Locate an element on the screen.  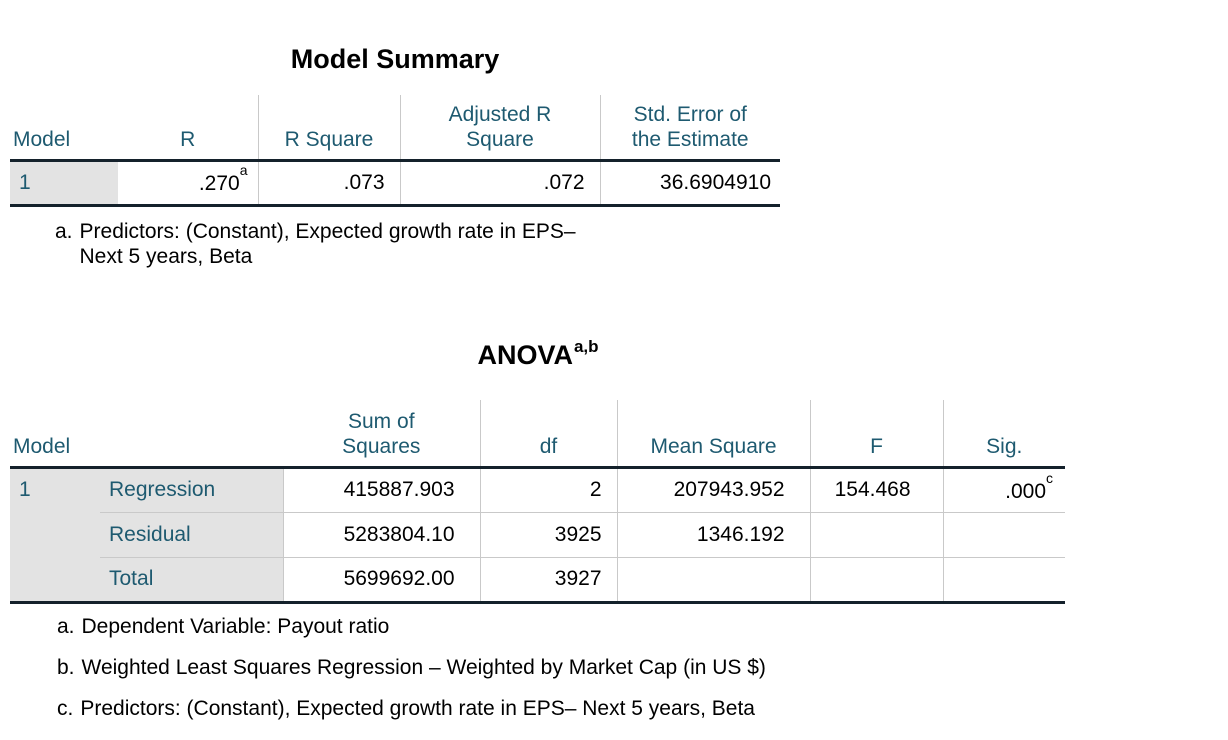
column-header-sum-of-squares: Sum of Squares is located at coordinates (382, 434).